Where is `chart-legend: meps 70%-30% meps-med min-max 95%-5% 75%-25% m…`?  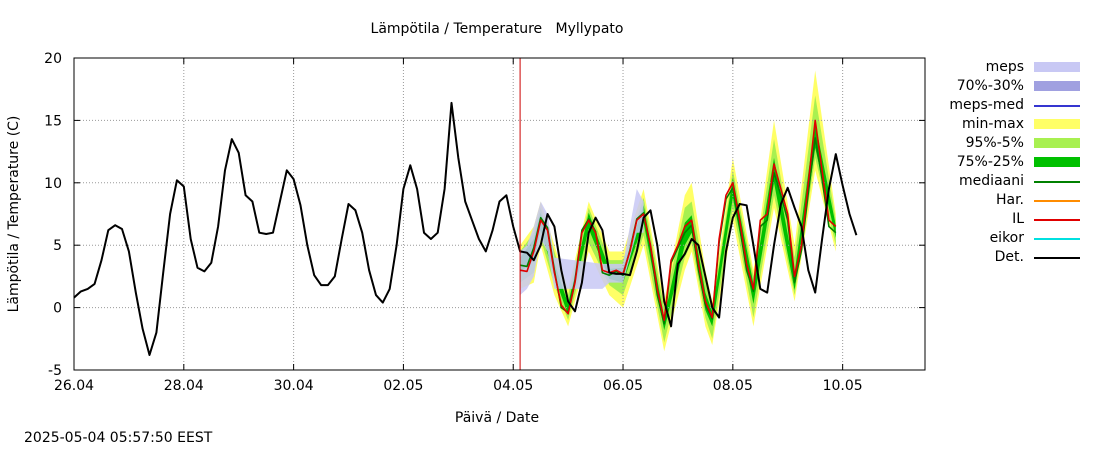
chart-legend: meps 70%-30% meps-med min-max 95%-5% 75%-25% m… is located at coordinates (1019, 162).